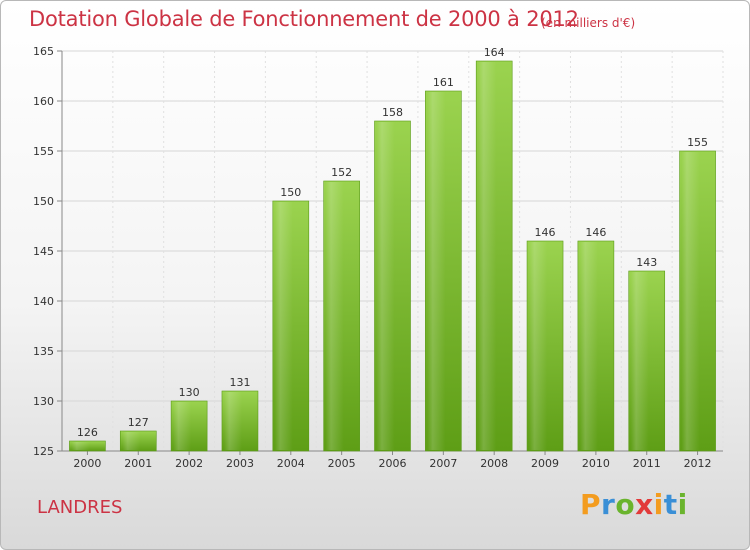 The width and height of the screenshot is (750, 550). Describe the element at coordinates (698, 463) in the screenshot. I see `x-tick-label: 2012` at that location.